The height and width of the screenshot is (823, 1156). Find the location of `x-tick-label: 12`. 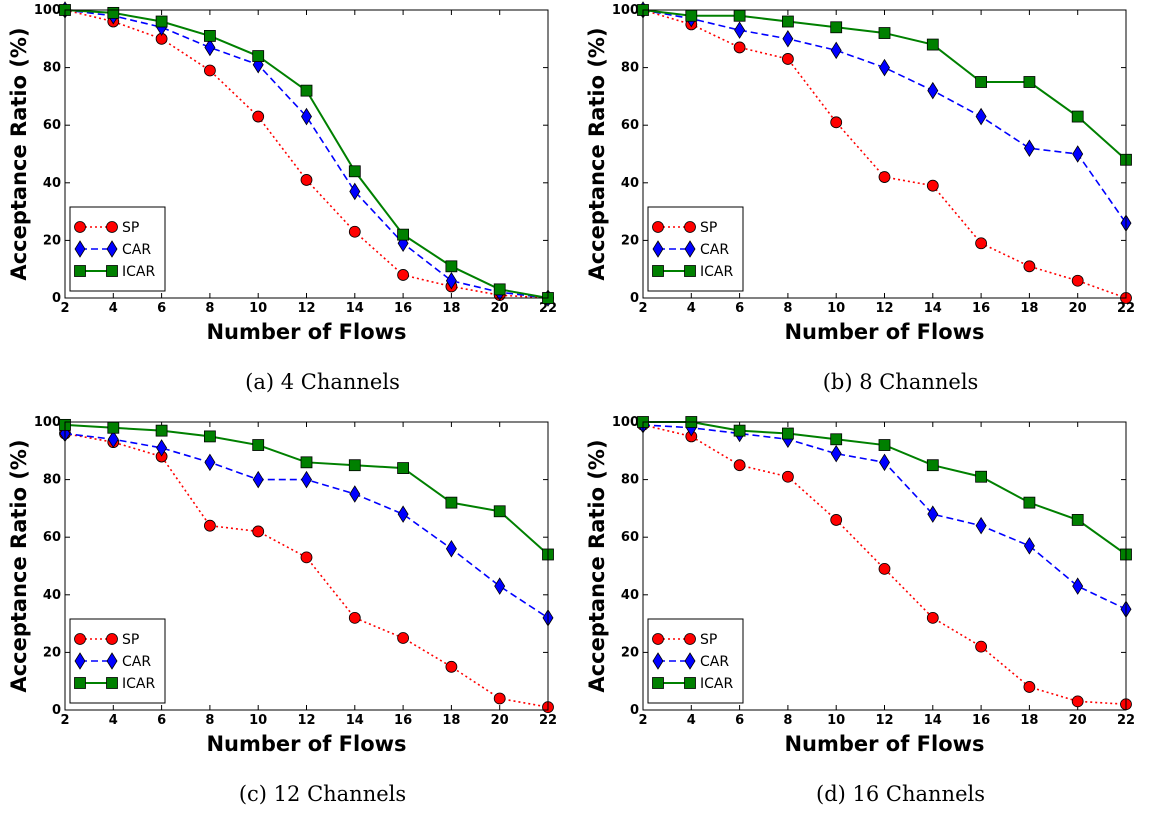

x-tick-label: 12 is located at coordinates (306, 720).